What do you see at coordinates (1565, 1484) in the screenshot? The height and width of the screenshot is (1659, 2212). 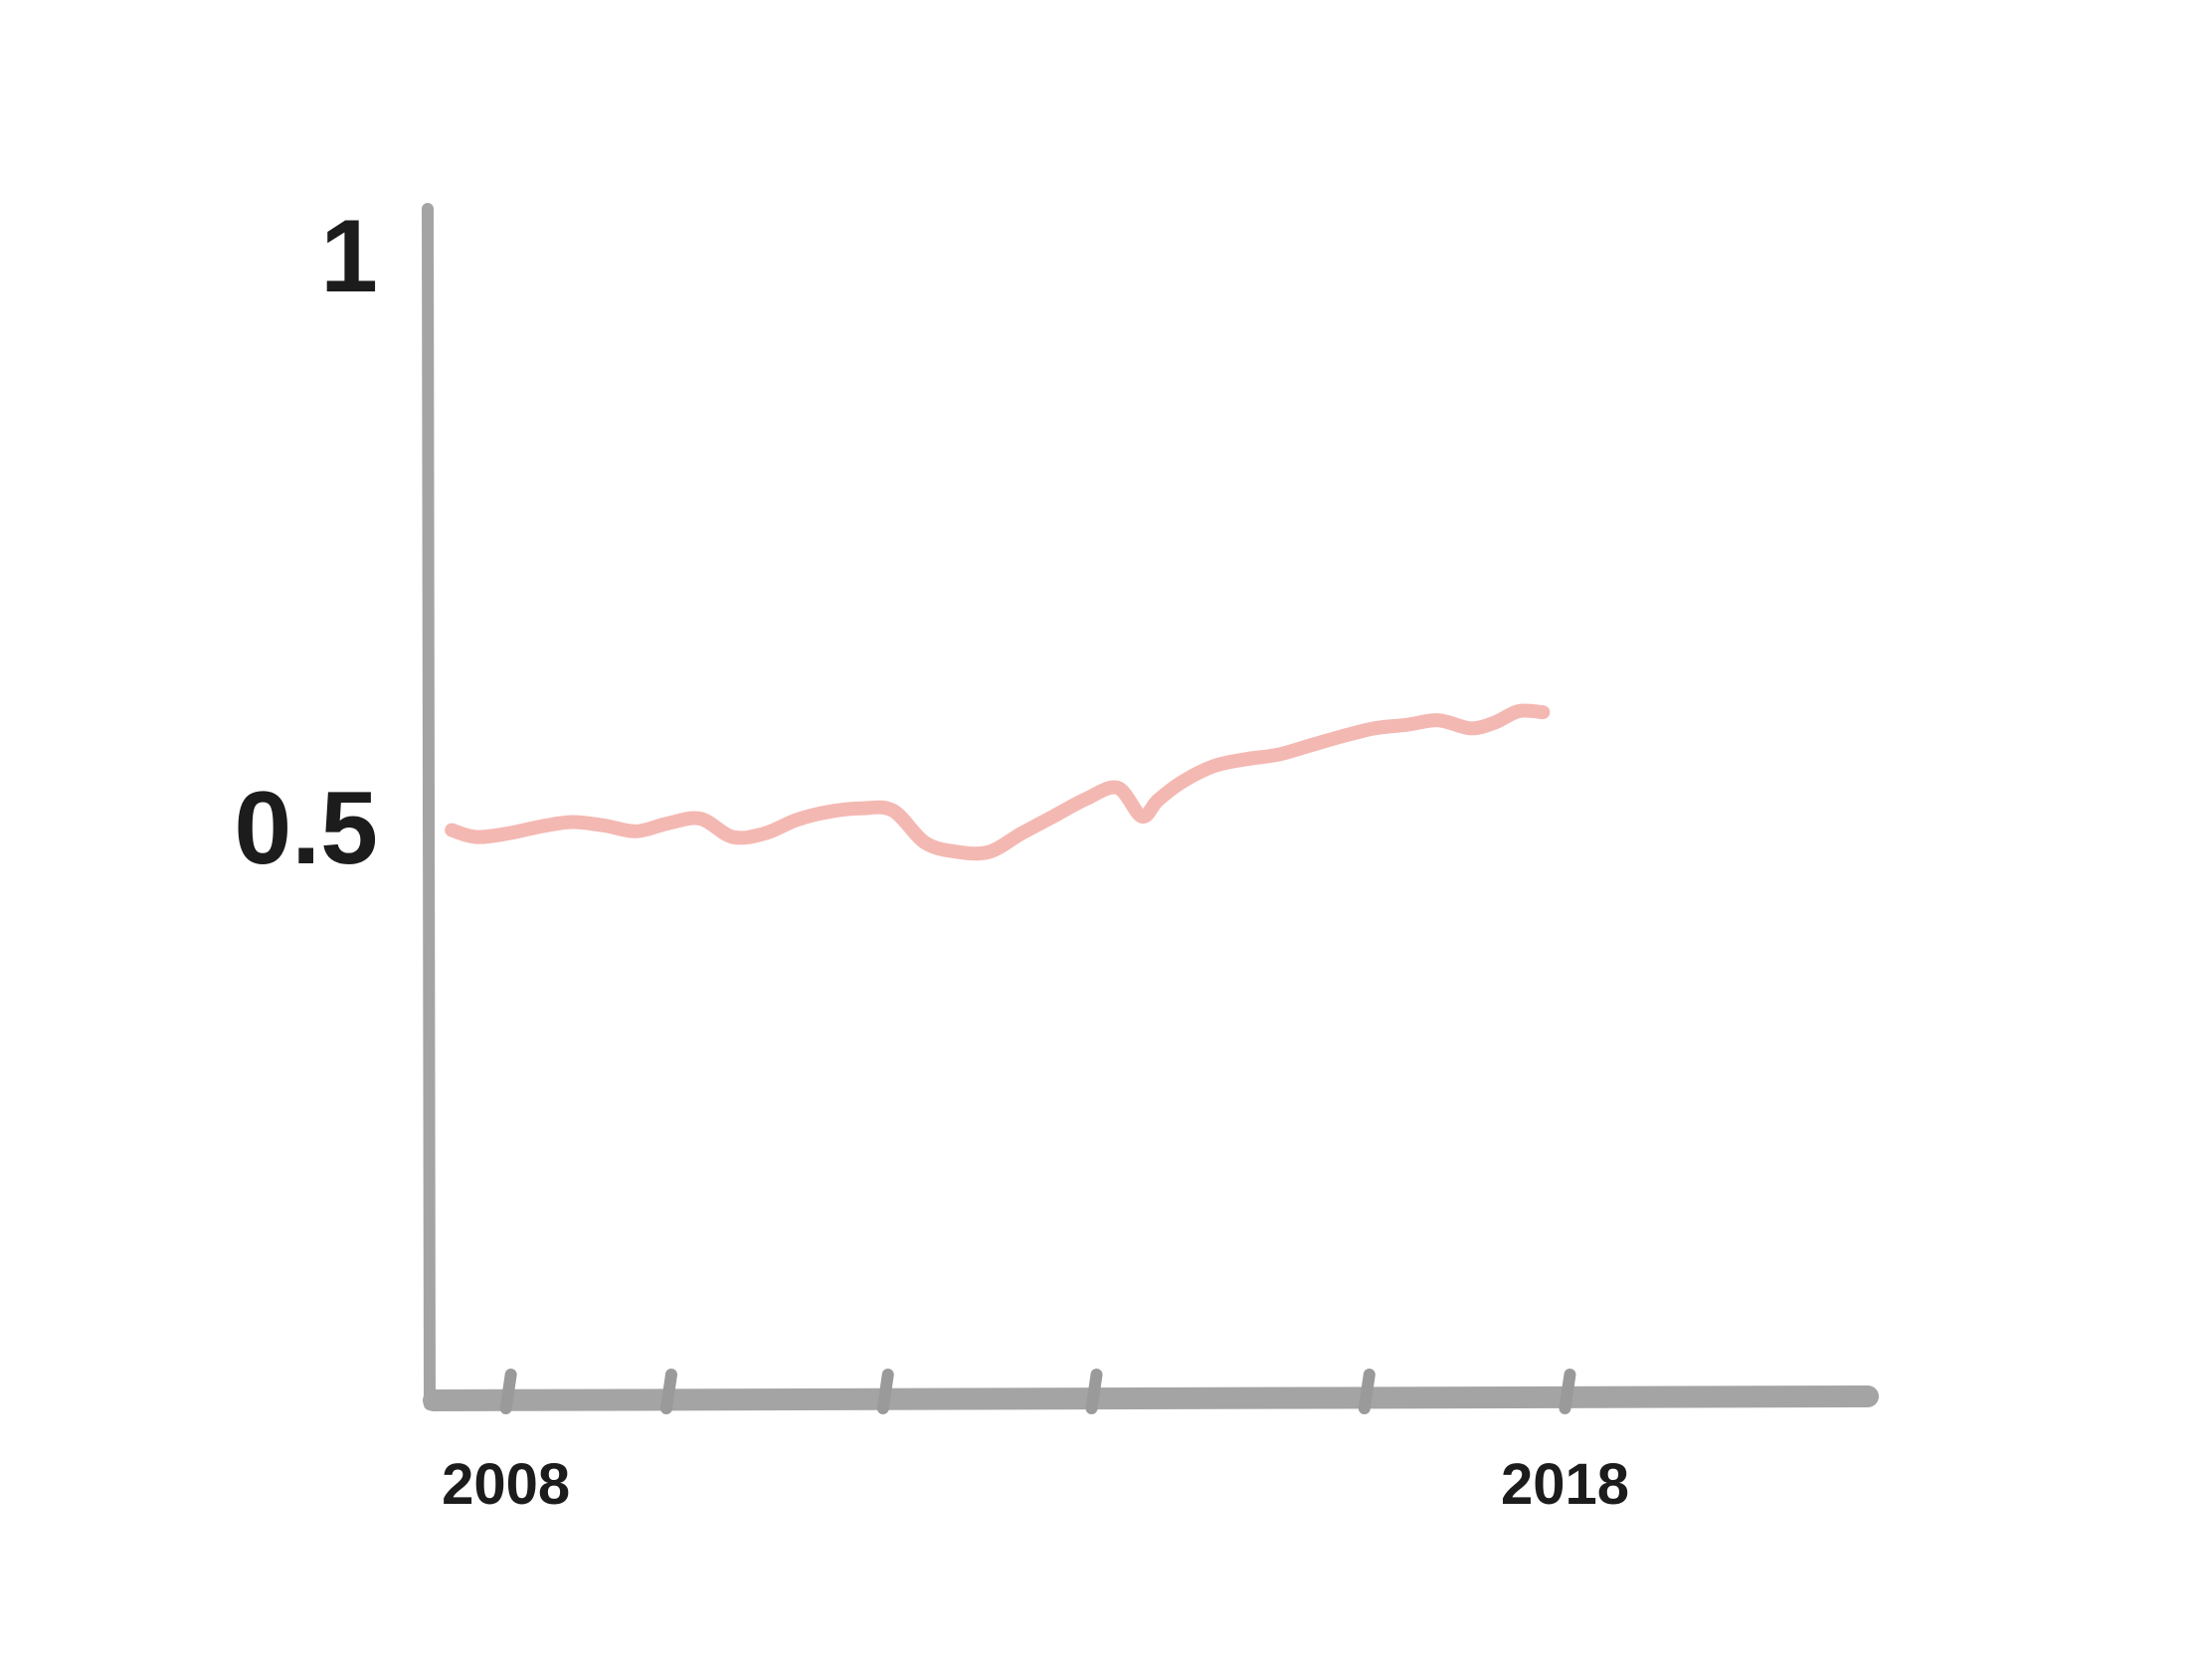 I see `x-tick-label: 2018` at bounding box center [1565, 1484].